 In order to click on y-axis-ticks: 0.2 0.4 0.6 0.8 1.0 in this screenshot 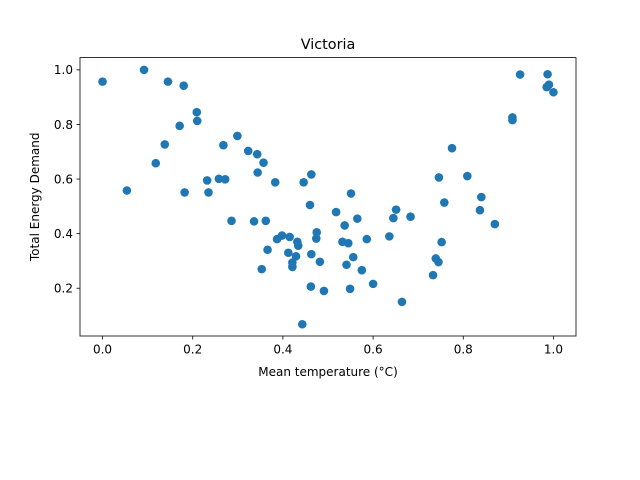, I will do `click(67, 179)`.